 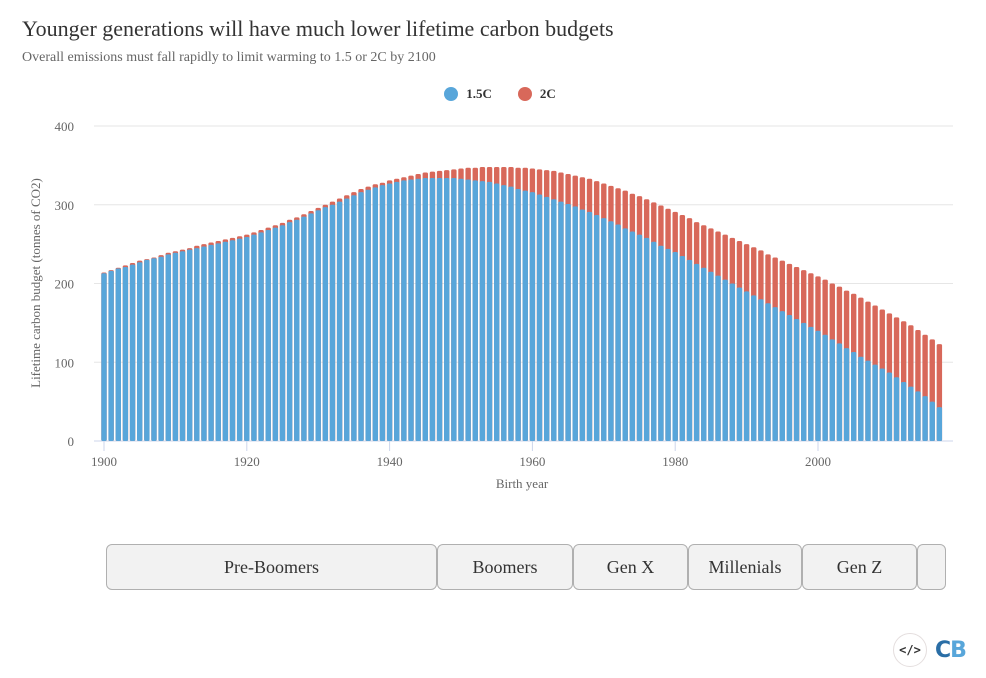 I want to click on bar-1-5c-2001, so click(x=825, y=387).